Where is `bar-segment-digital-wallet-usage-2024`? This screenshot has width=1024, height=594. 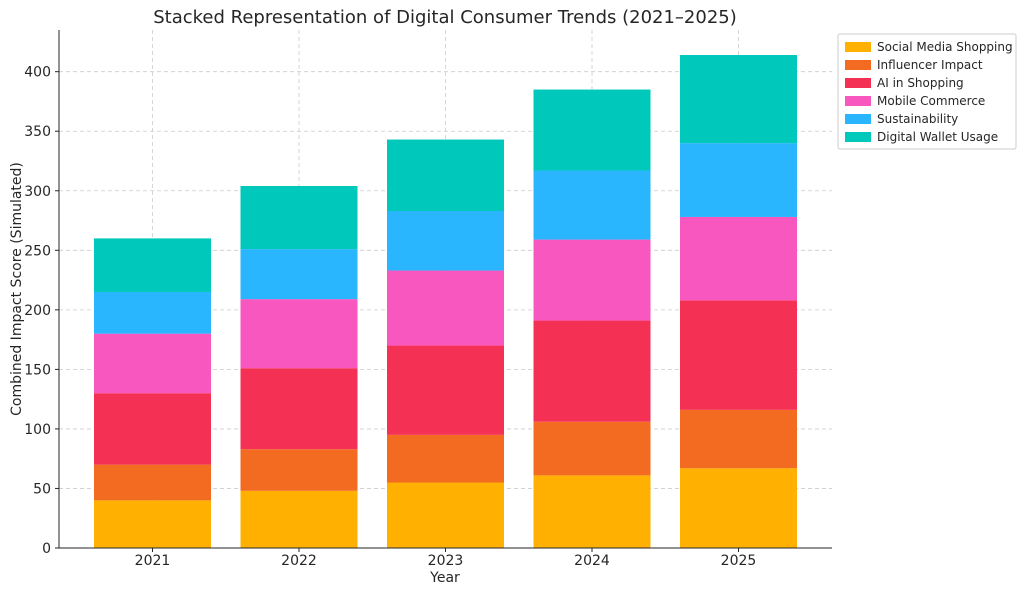
bar-segment-digital-wallet-usage-2024 is located at coordinates (592, 130).